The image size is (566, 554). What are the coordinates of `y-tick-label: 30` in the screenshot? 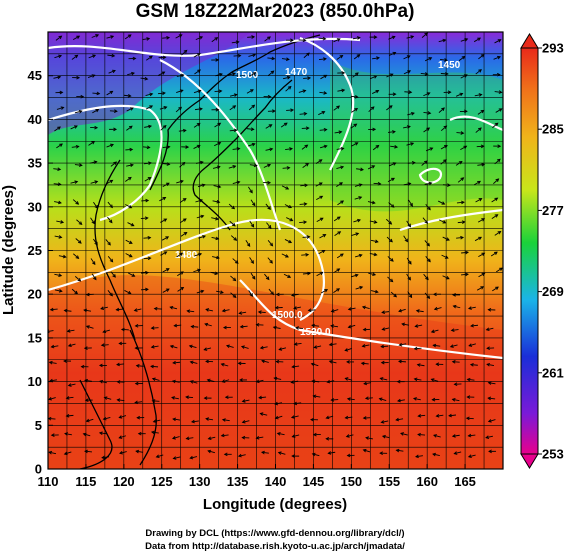 It's located at (35, 206).